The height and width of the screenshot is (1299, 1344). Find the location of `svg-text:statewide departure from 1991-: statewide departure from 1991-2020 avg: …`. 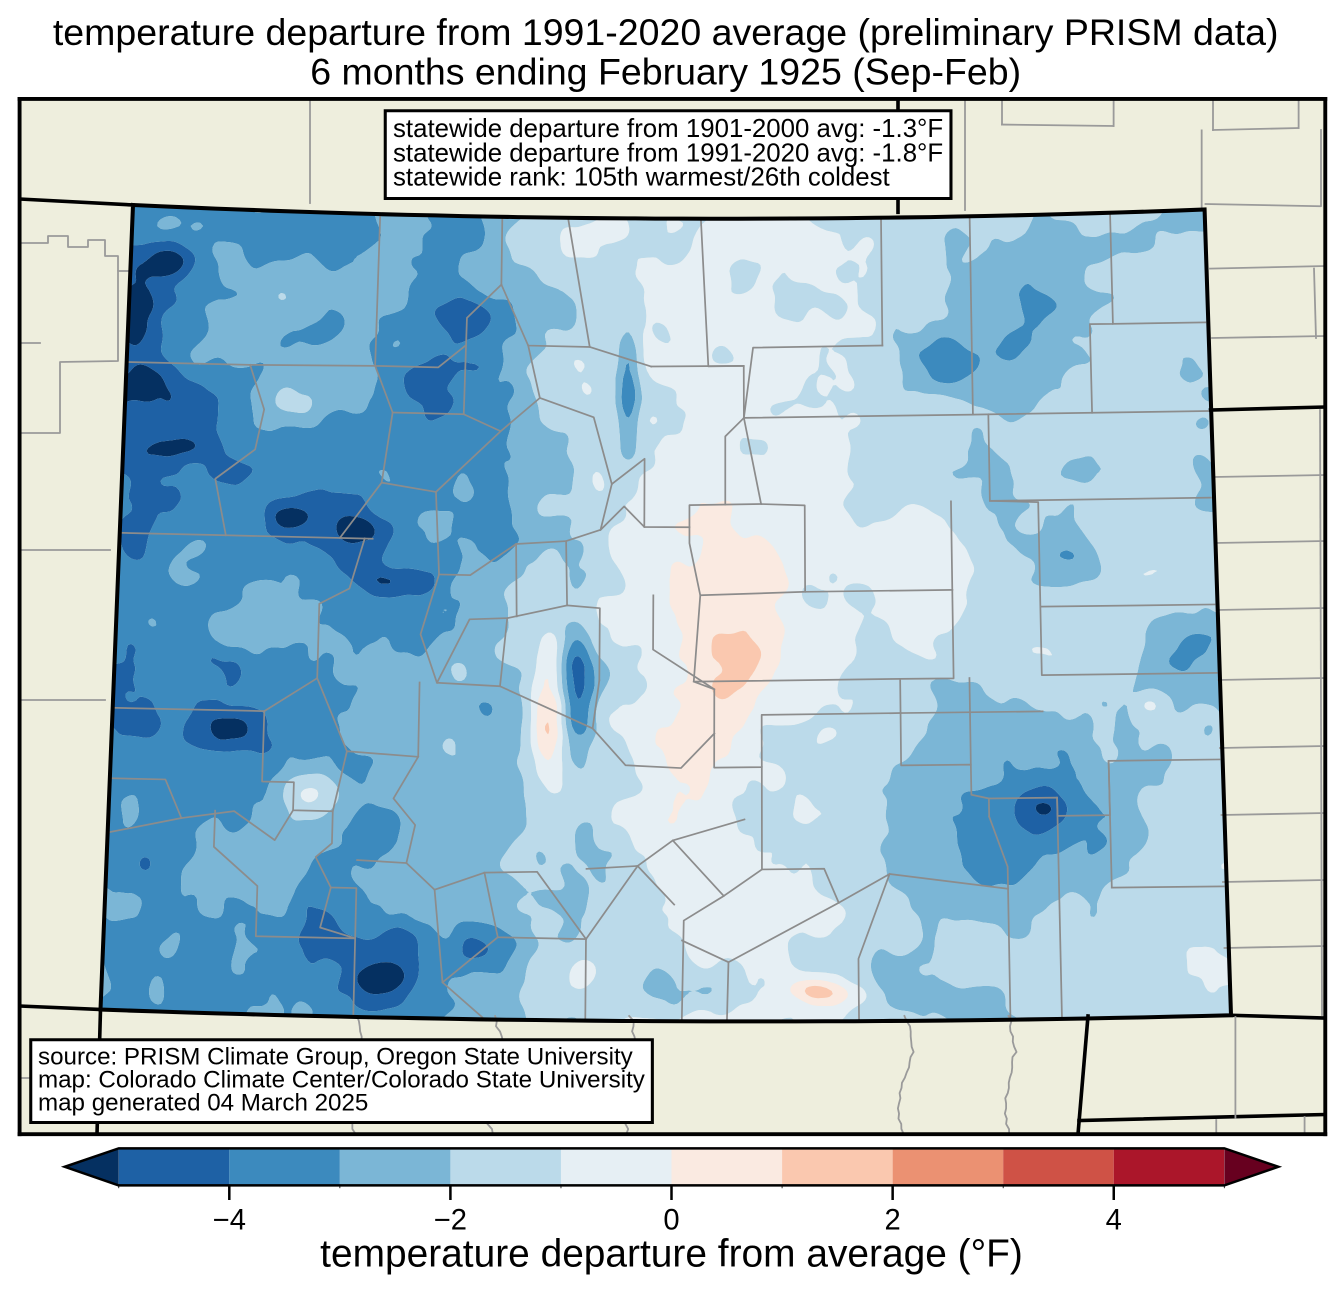

svg-text:statewide departure from 1991-: statewide departure from 1991-2020 avg: … is located at coordinates (668, 153).